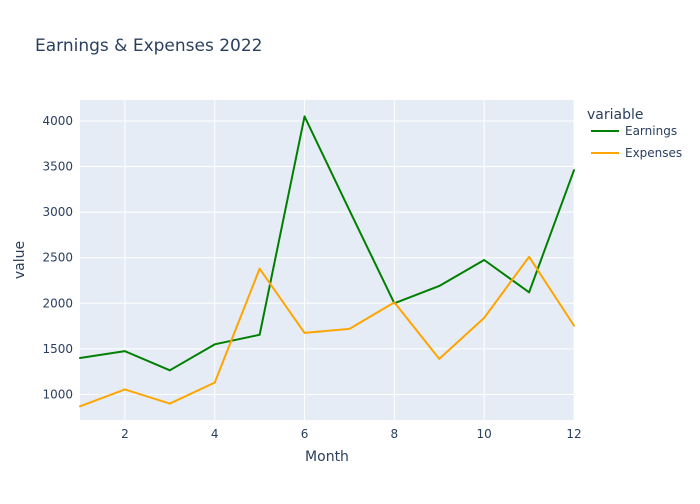 The height and width of the screenshot is (504, 700). Describe the element at coordinates (653, 153) in the screenshot. I see `legend-label-expenses: Expenses` at that location.